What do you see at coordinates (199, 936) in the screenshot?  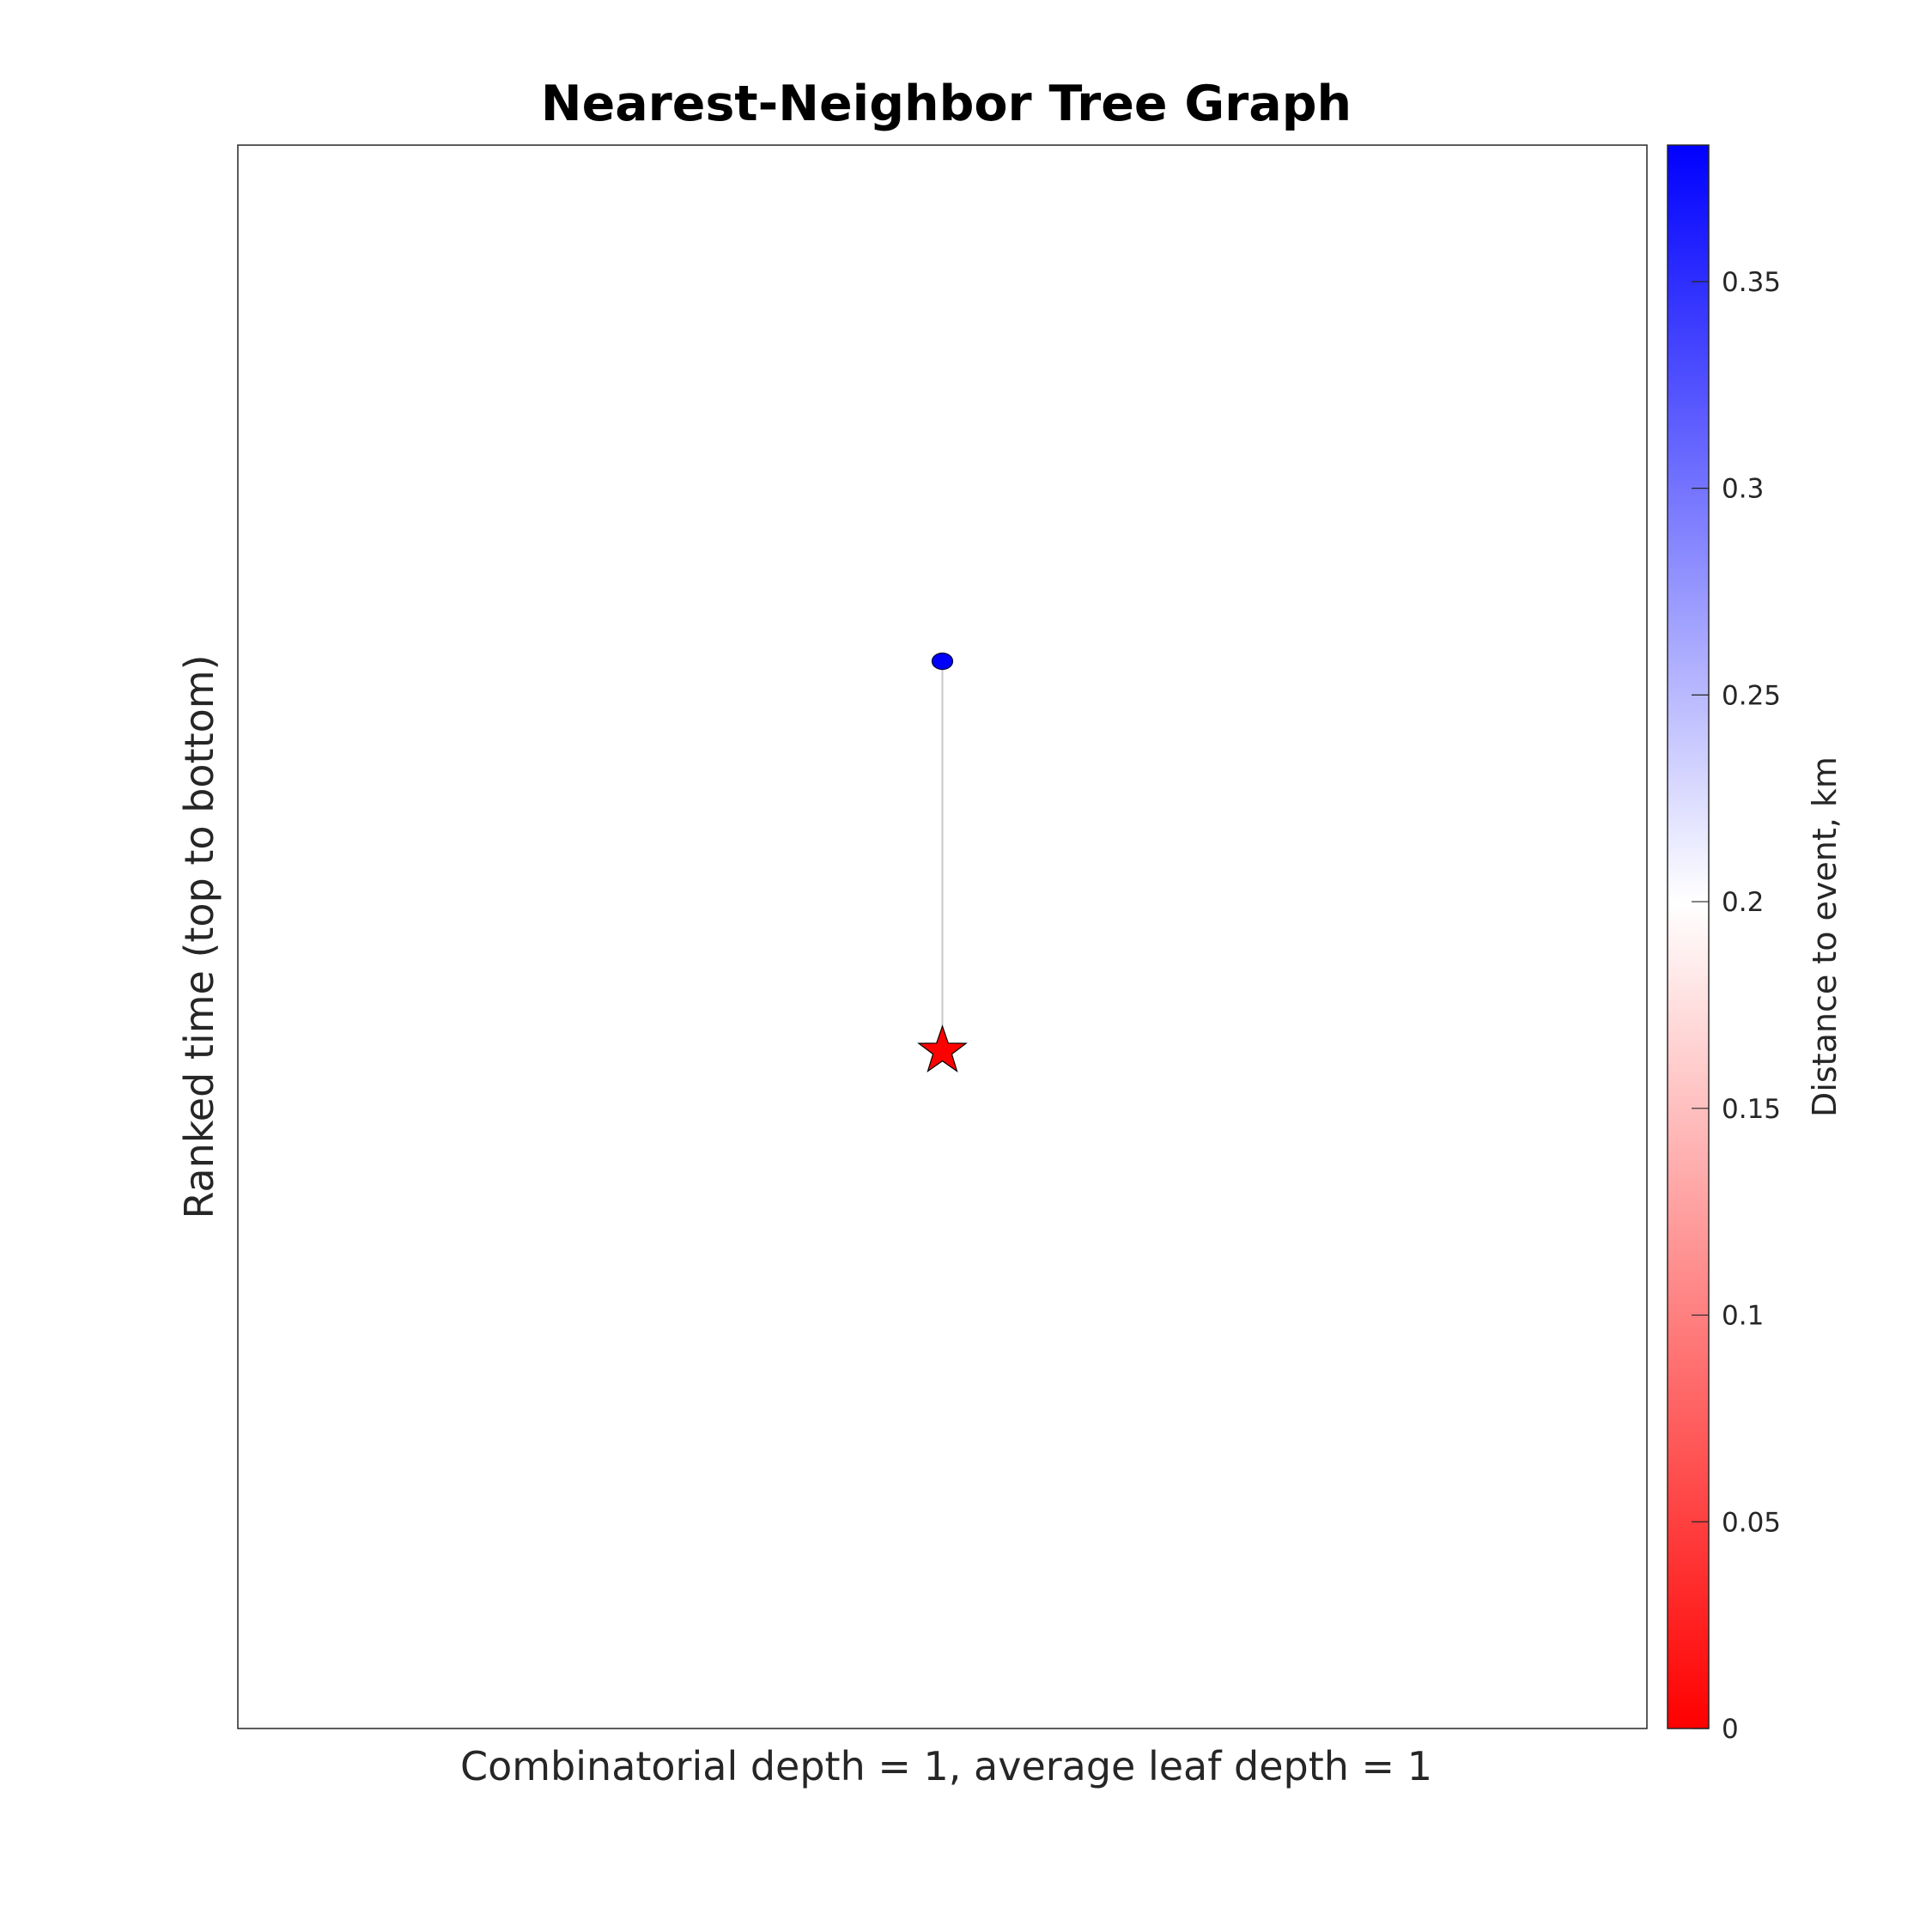 I see `y-axis-label: Ranked time (top to bottom)` at bounding box center [199, 936].